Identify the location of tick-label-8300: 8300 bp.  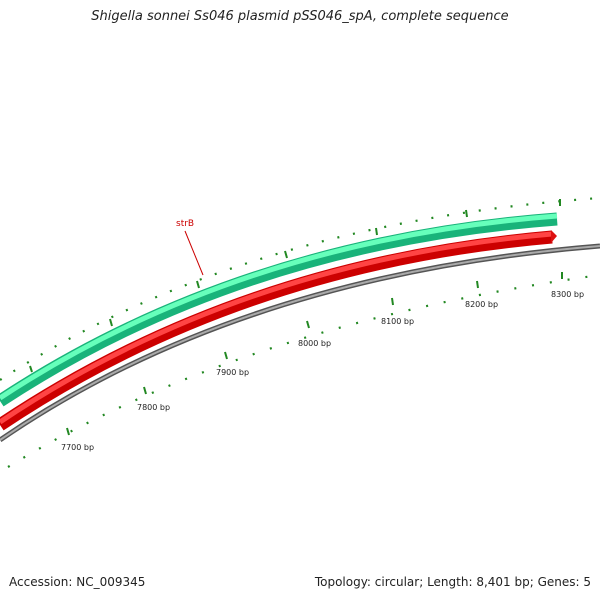
(567, 294).